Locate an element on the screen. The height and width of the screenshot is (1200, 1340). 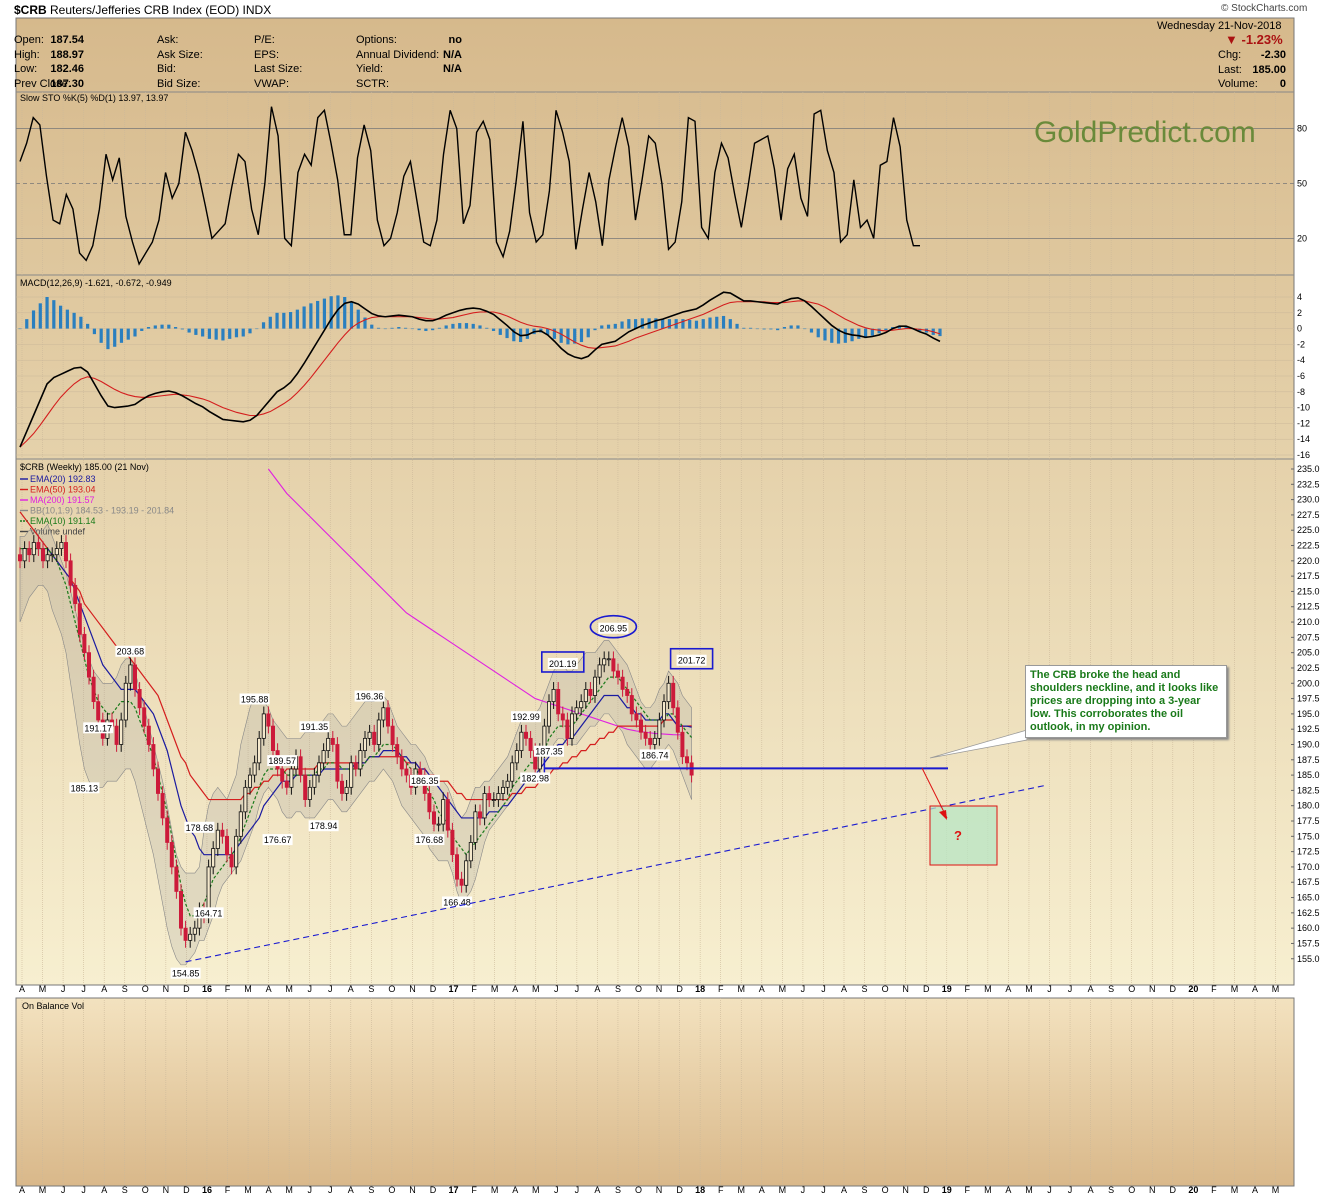
price-tick-label: 197.5 is located at coordinates (1308, 699).